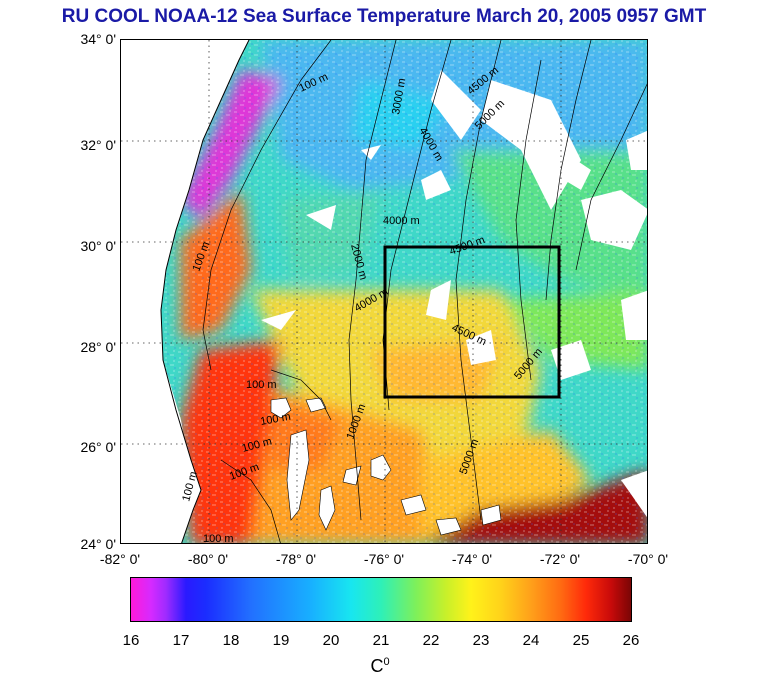 Image resolution: width=768 pixels, height=680 pixels. I want to click on gulf-area, so click(156, 426).